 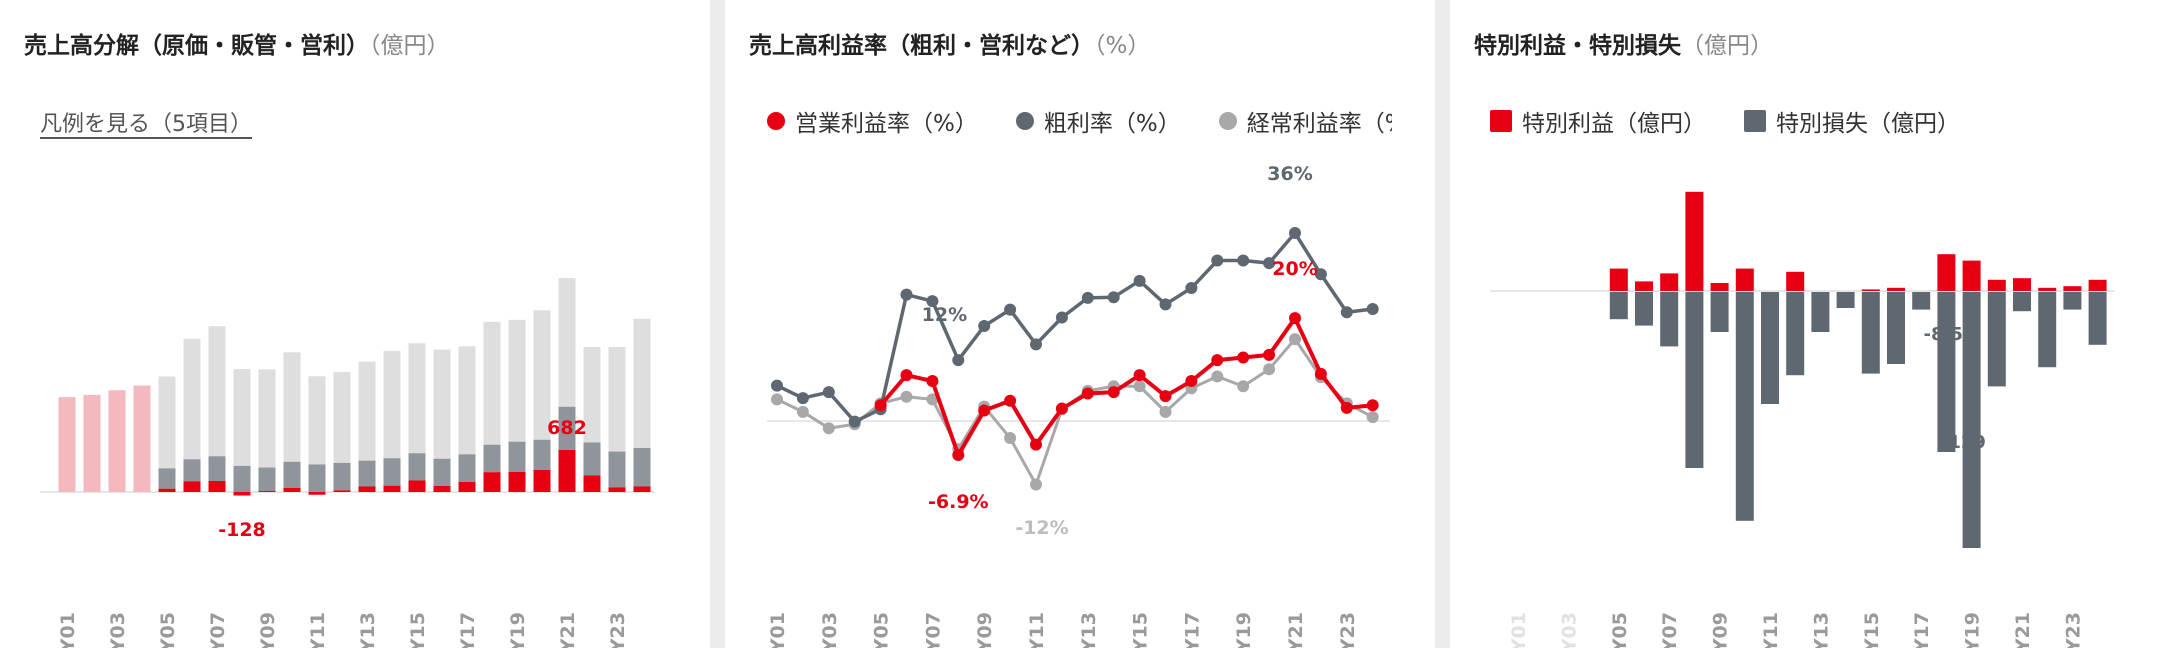 I want to click on x-tick-label: FY23, so click(x=618, y=630).